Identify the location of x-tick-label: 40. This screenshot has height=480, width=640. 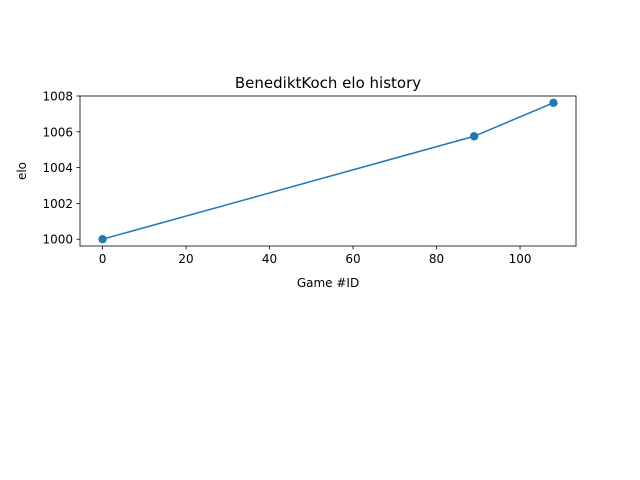
(269, 259).